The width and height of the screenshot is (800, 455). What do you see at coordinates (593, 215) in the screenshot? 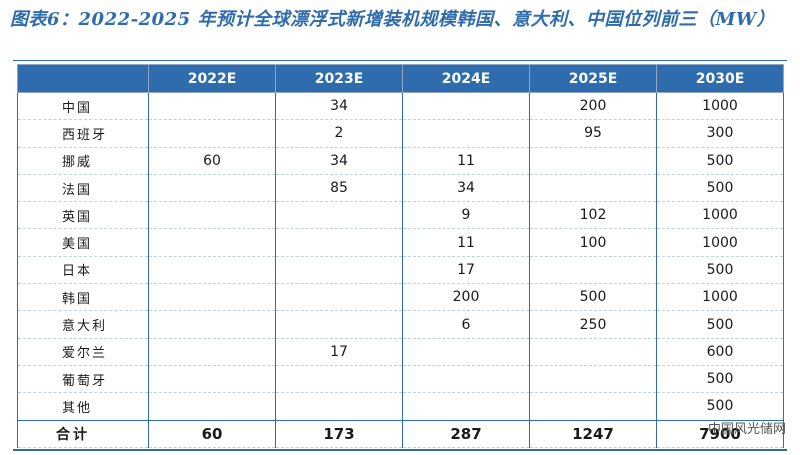
I see `value-cell: 102` at bounding box center [593, 215].